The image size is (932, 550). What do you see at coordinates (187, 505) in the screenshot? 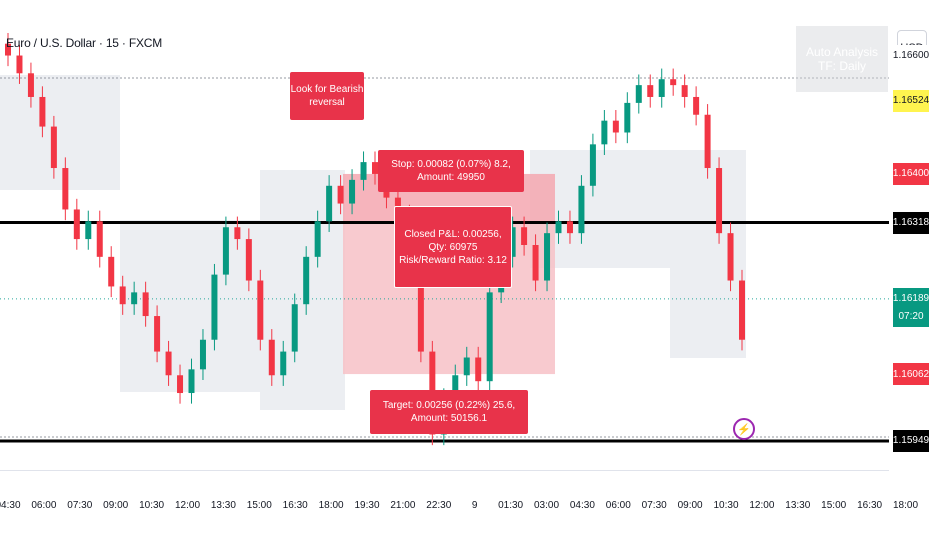
I see `time-label: 12:00` at bounding box center [187, 505].